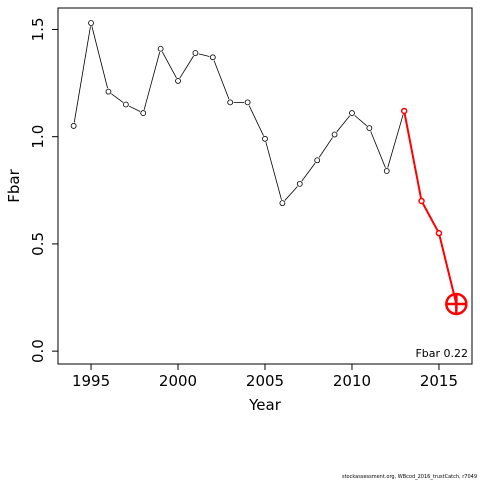 The height and width of the screenshot is (480, 480). Describe the element at coordinates (439, 381) in the screenshot. I see `x-tick-label: 2015` at that location.